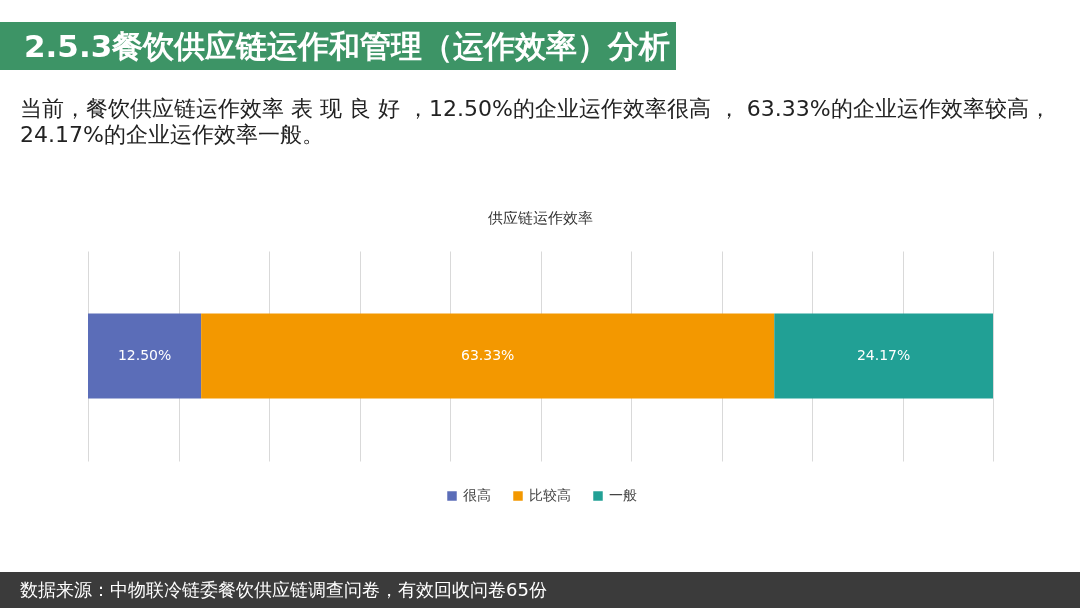  What do you see at coordinates (623, 495) in the screenshot?
I see `legend-label: 一般` at bounding box center [623, 495].